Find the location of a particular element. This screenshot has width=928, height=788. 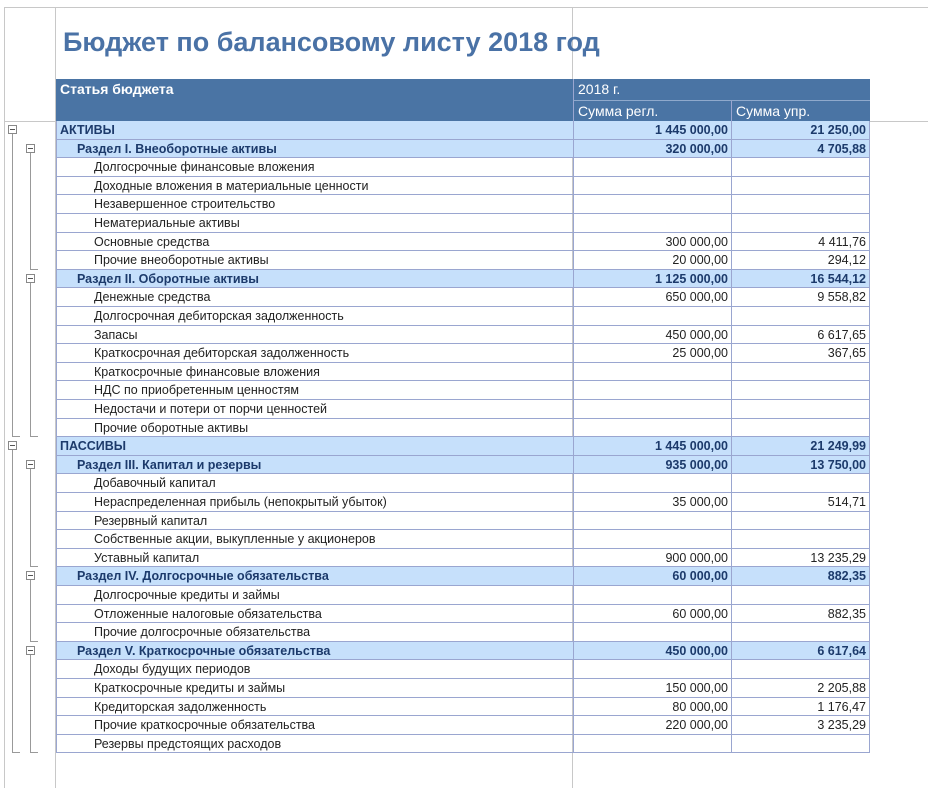

sum-regl-cell: 320 000,00 is located at coordinates (652, 149).